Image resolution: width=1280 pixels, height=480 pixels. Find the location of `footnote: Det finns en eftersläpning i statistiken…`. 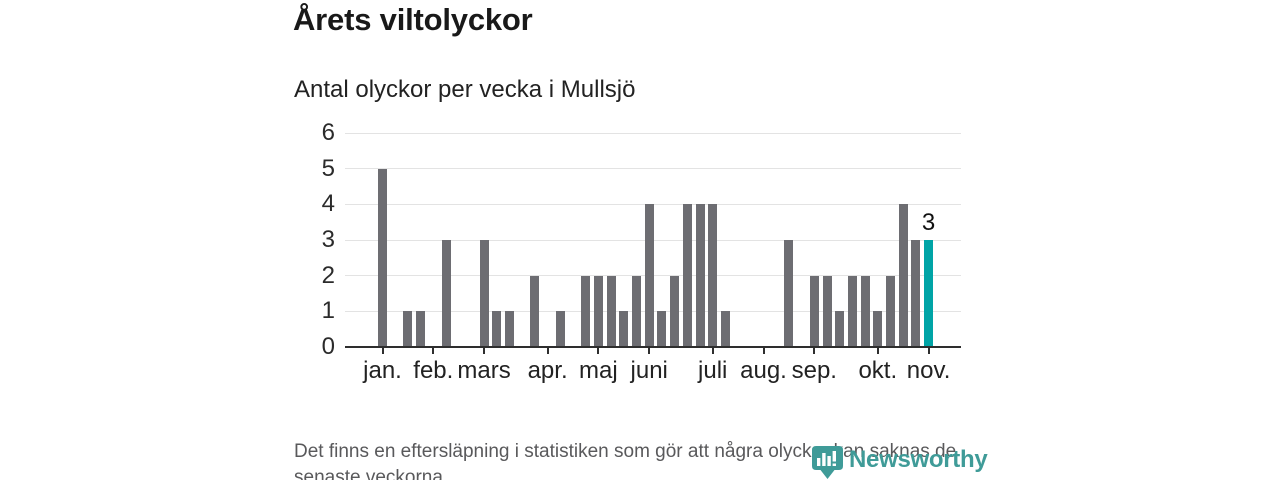

footnote: Det finns en eftersläpning i statistiken… is located at coordinates (625, 459).